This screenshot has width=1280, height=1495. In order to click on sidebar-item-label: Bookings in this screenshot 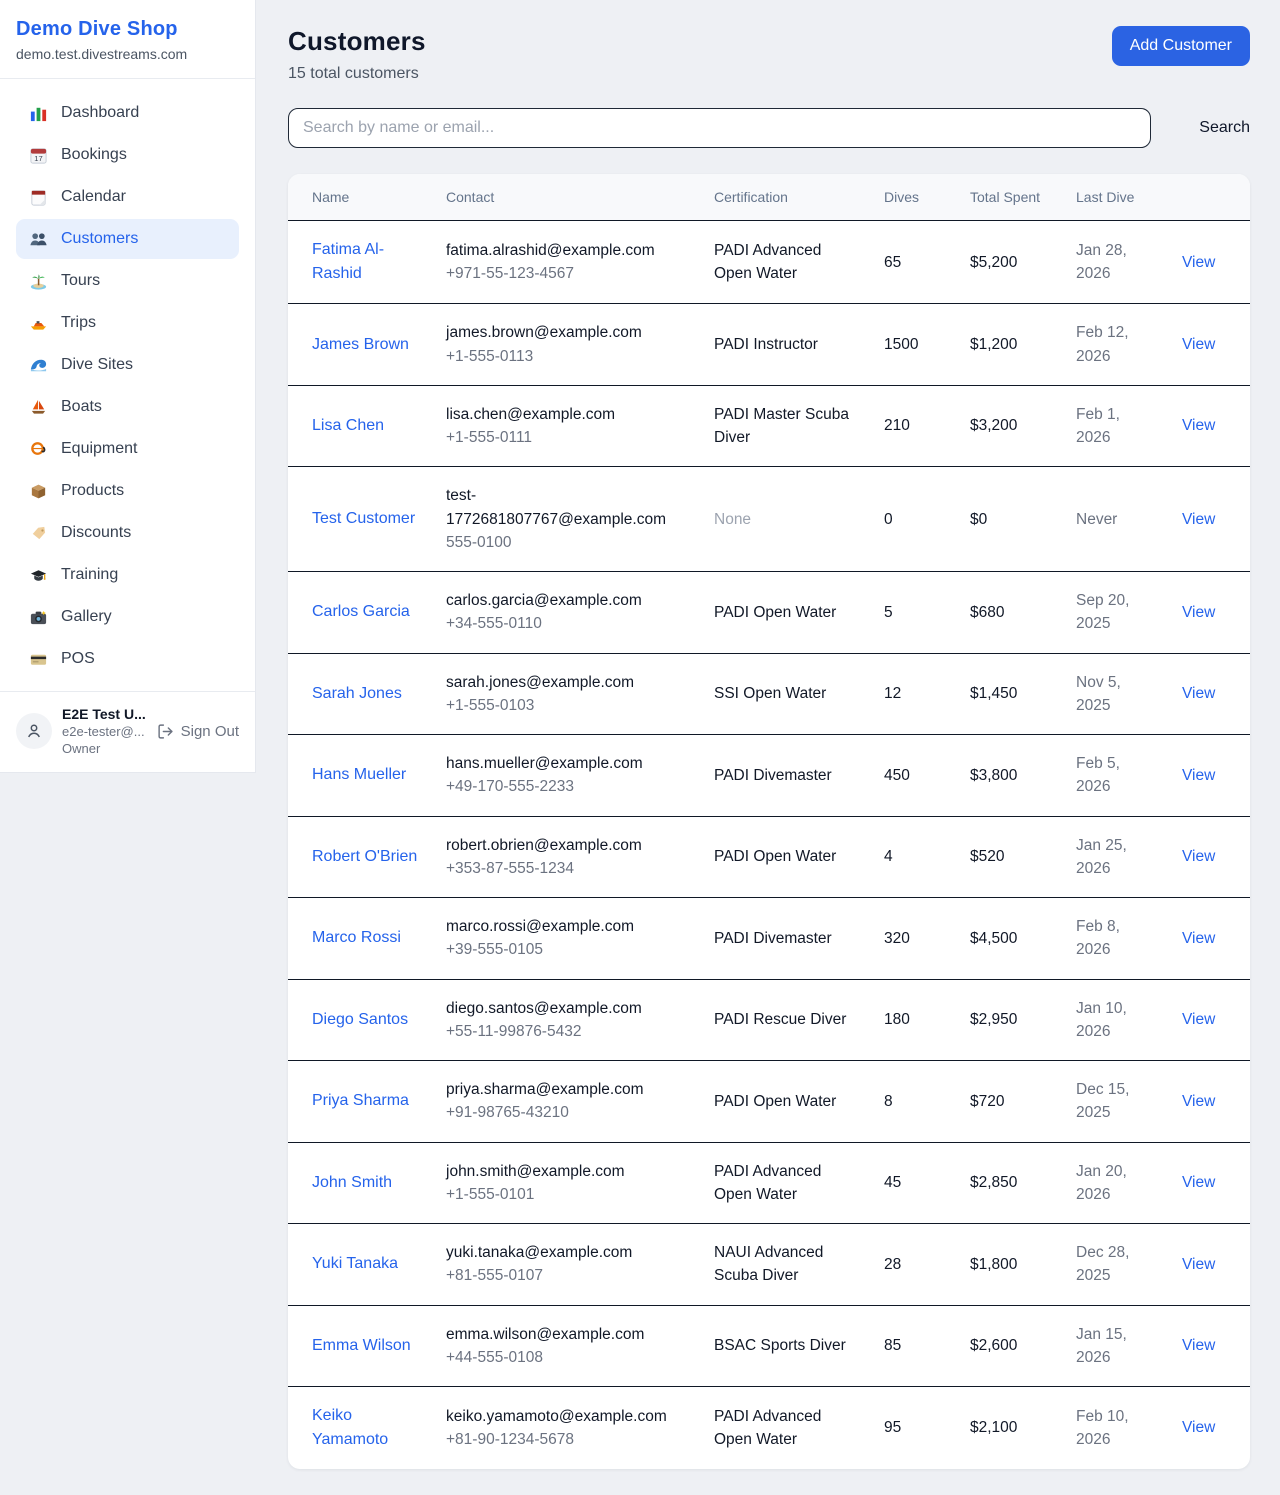, I will do `click(94, 154)`.